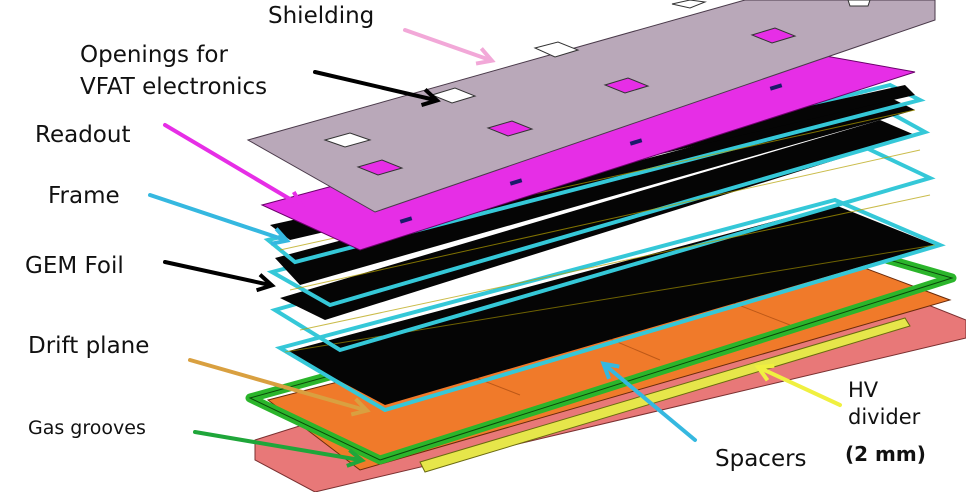  What do you see at coordinates (798, 385) in the screenshot?
I see `hv-divider-arrow` at bounding box center [798, 385].